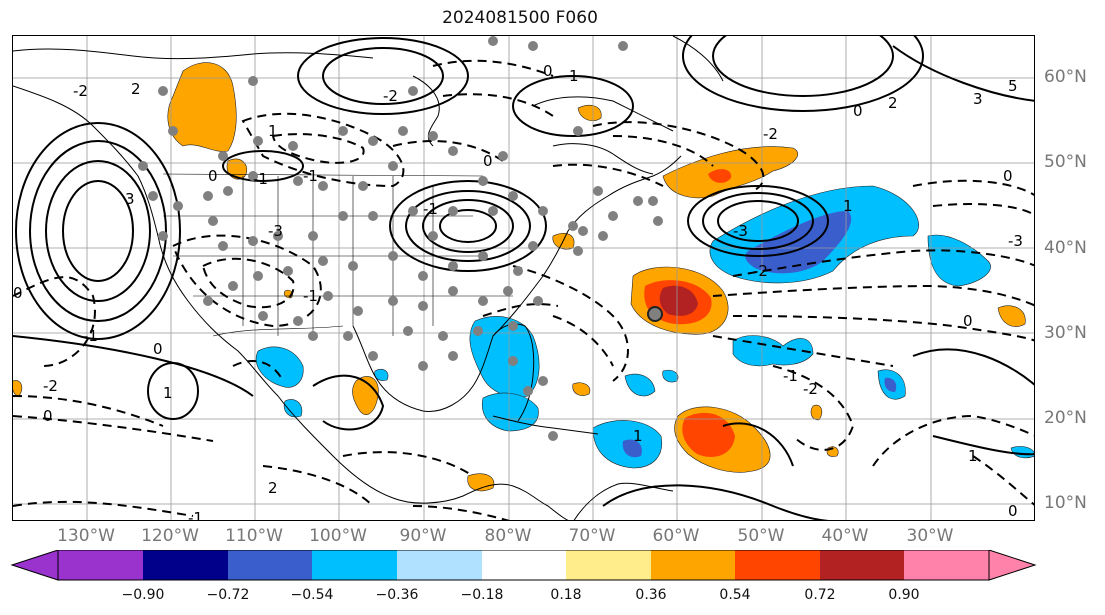 Image resolution: width=1105 pixels, height=615 pixels. I want to click on storm-marker, so click(655, 314).